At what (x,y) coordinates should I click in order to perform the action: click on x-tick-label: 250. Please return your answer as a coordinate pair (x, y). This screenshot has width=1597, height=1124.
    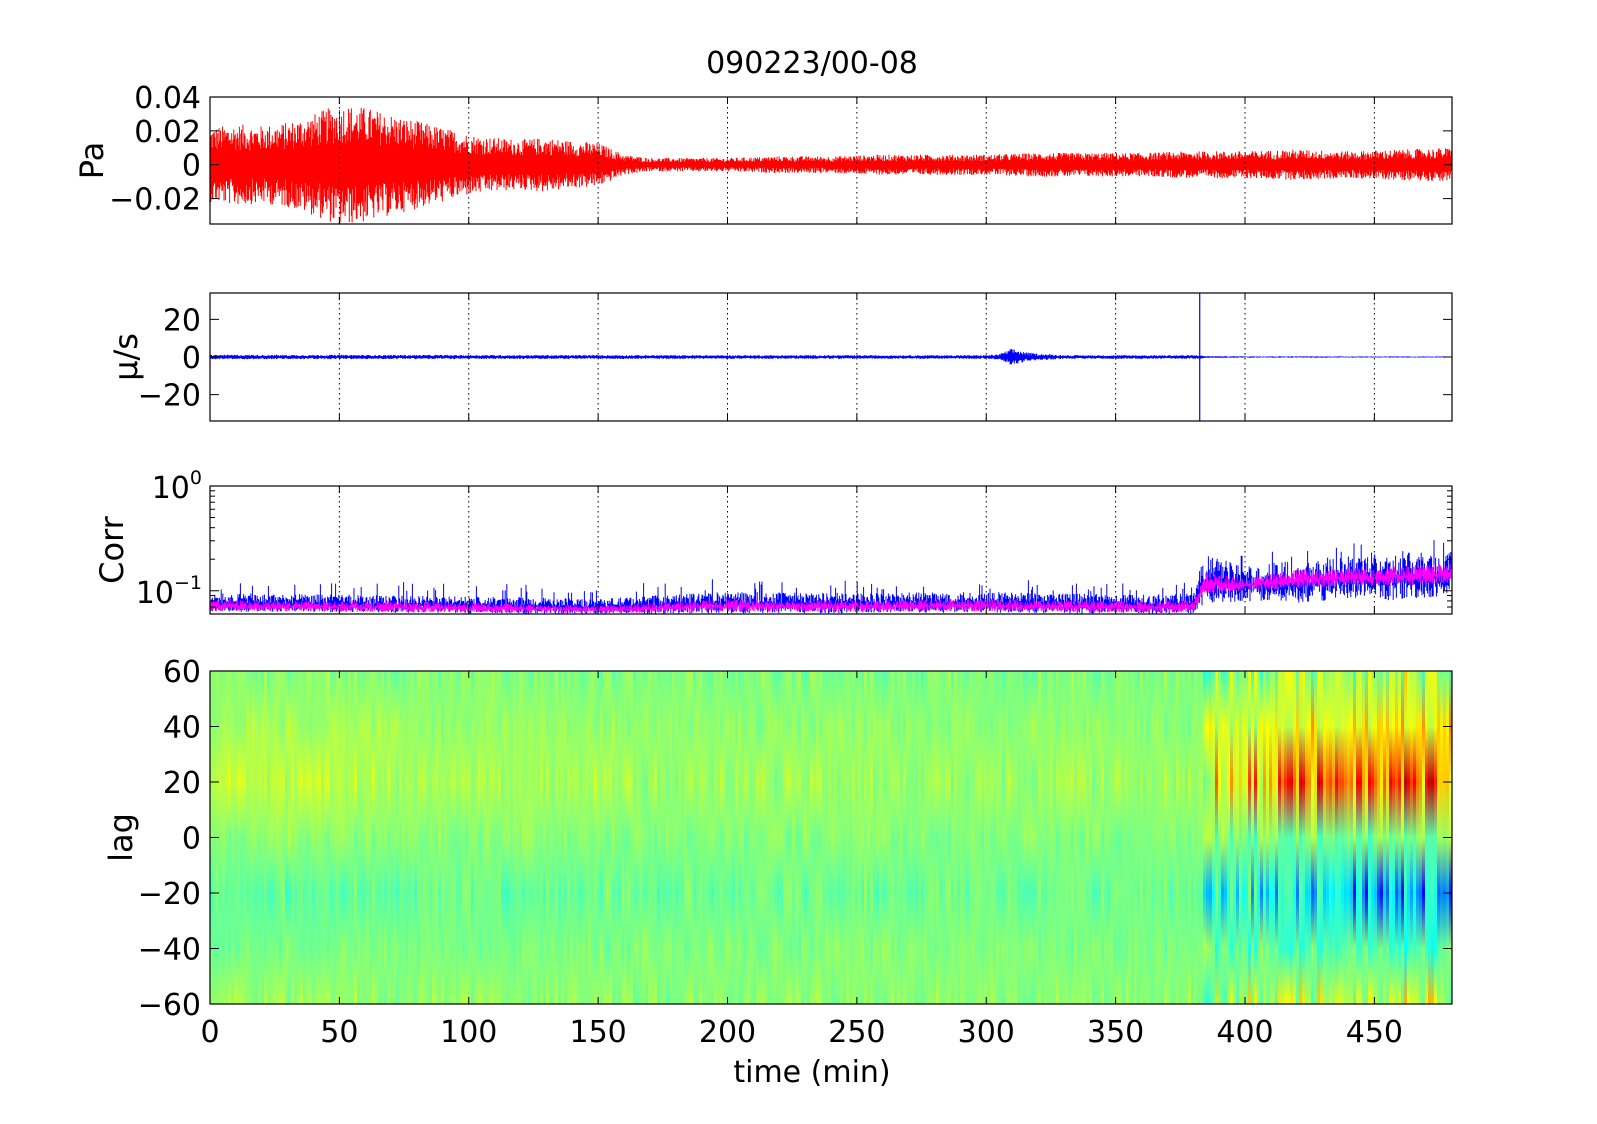
    Looking at the image, I should click on (856, 1032).